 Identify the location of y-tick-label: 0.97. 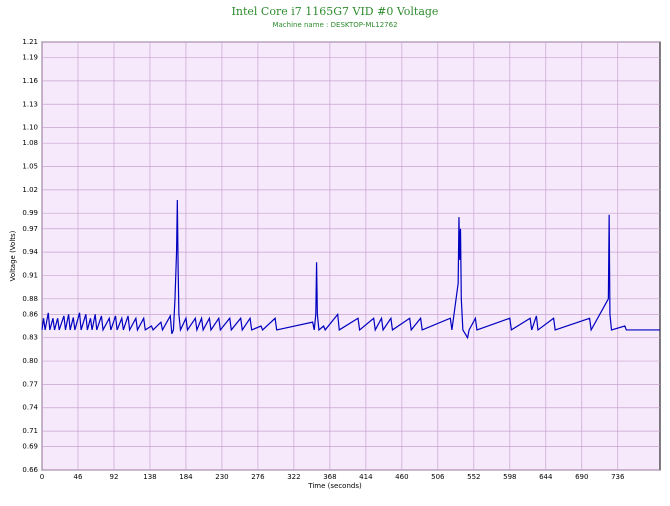
(30, 229).